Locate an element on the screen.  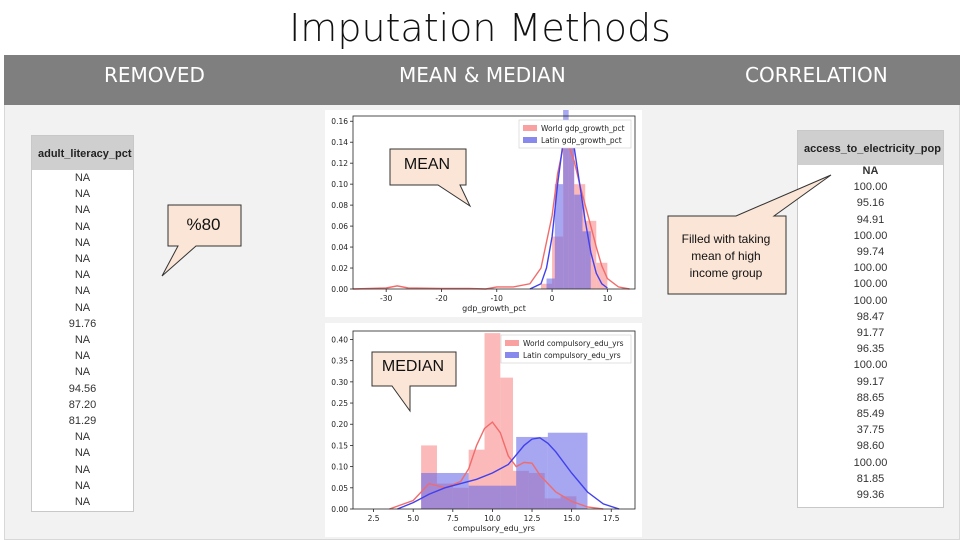
table-cell: 98.60 is located at coordinates (870, 446).